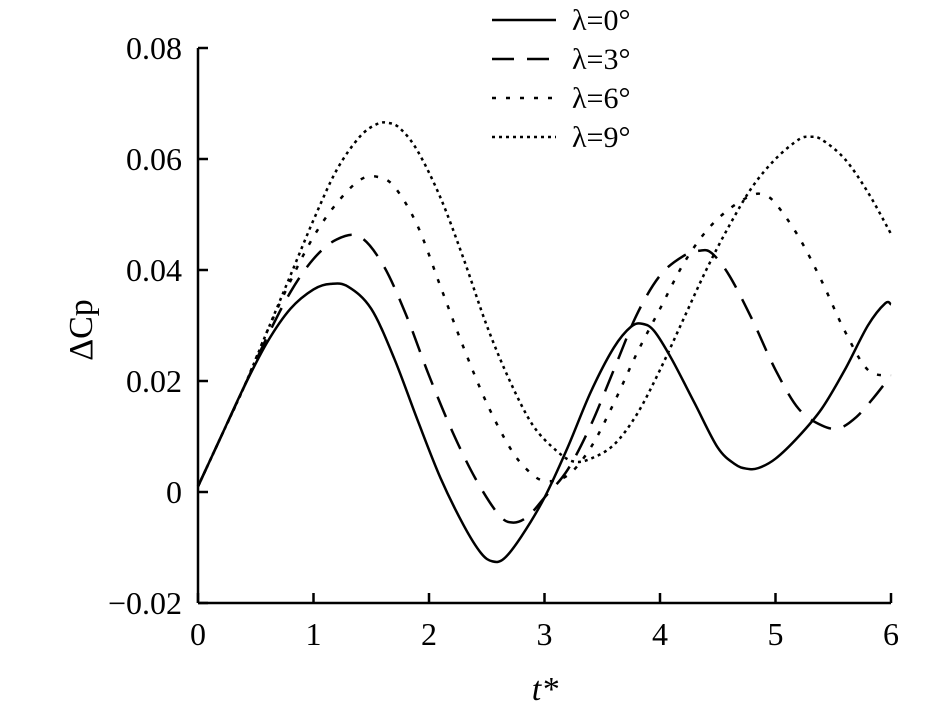  What do you see at coordinates (601, 20) in the screenshot?
I see `legend-label-1: λ=0°` at bounding box center [601, 20].